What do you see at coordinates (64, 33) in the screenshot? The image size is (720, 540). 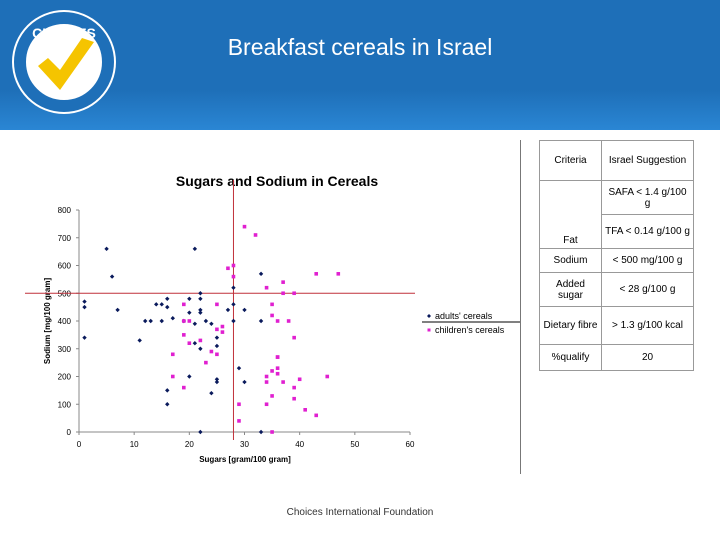 I see `logo-brand-text: CHOICES` at bounding box center [64, 33].